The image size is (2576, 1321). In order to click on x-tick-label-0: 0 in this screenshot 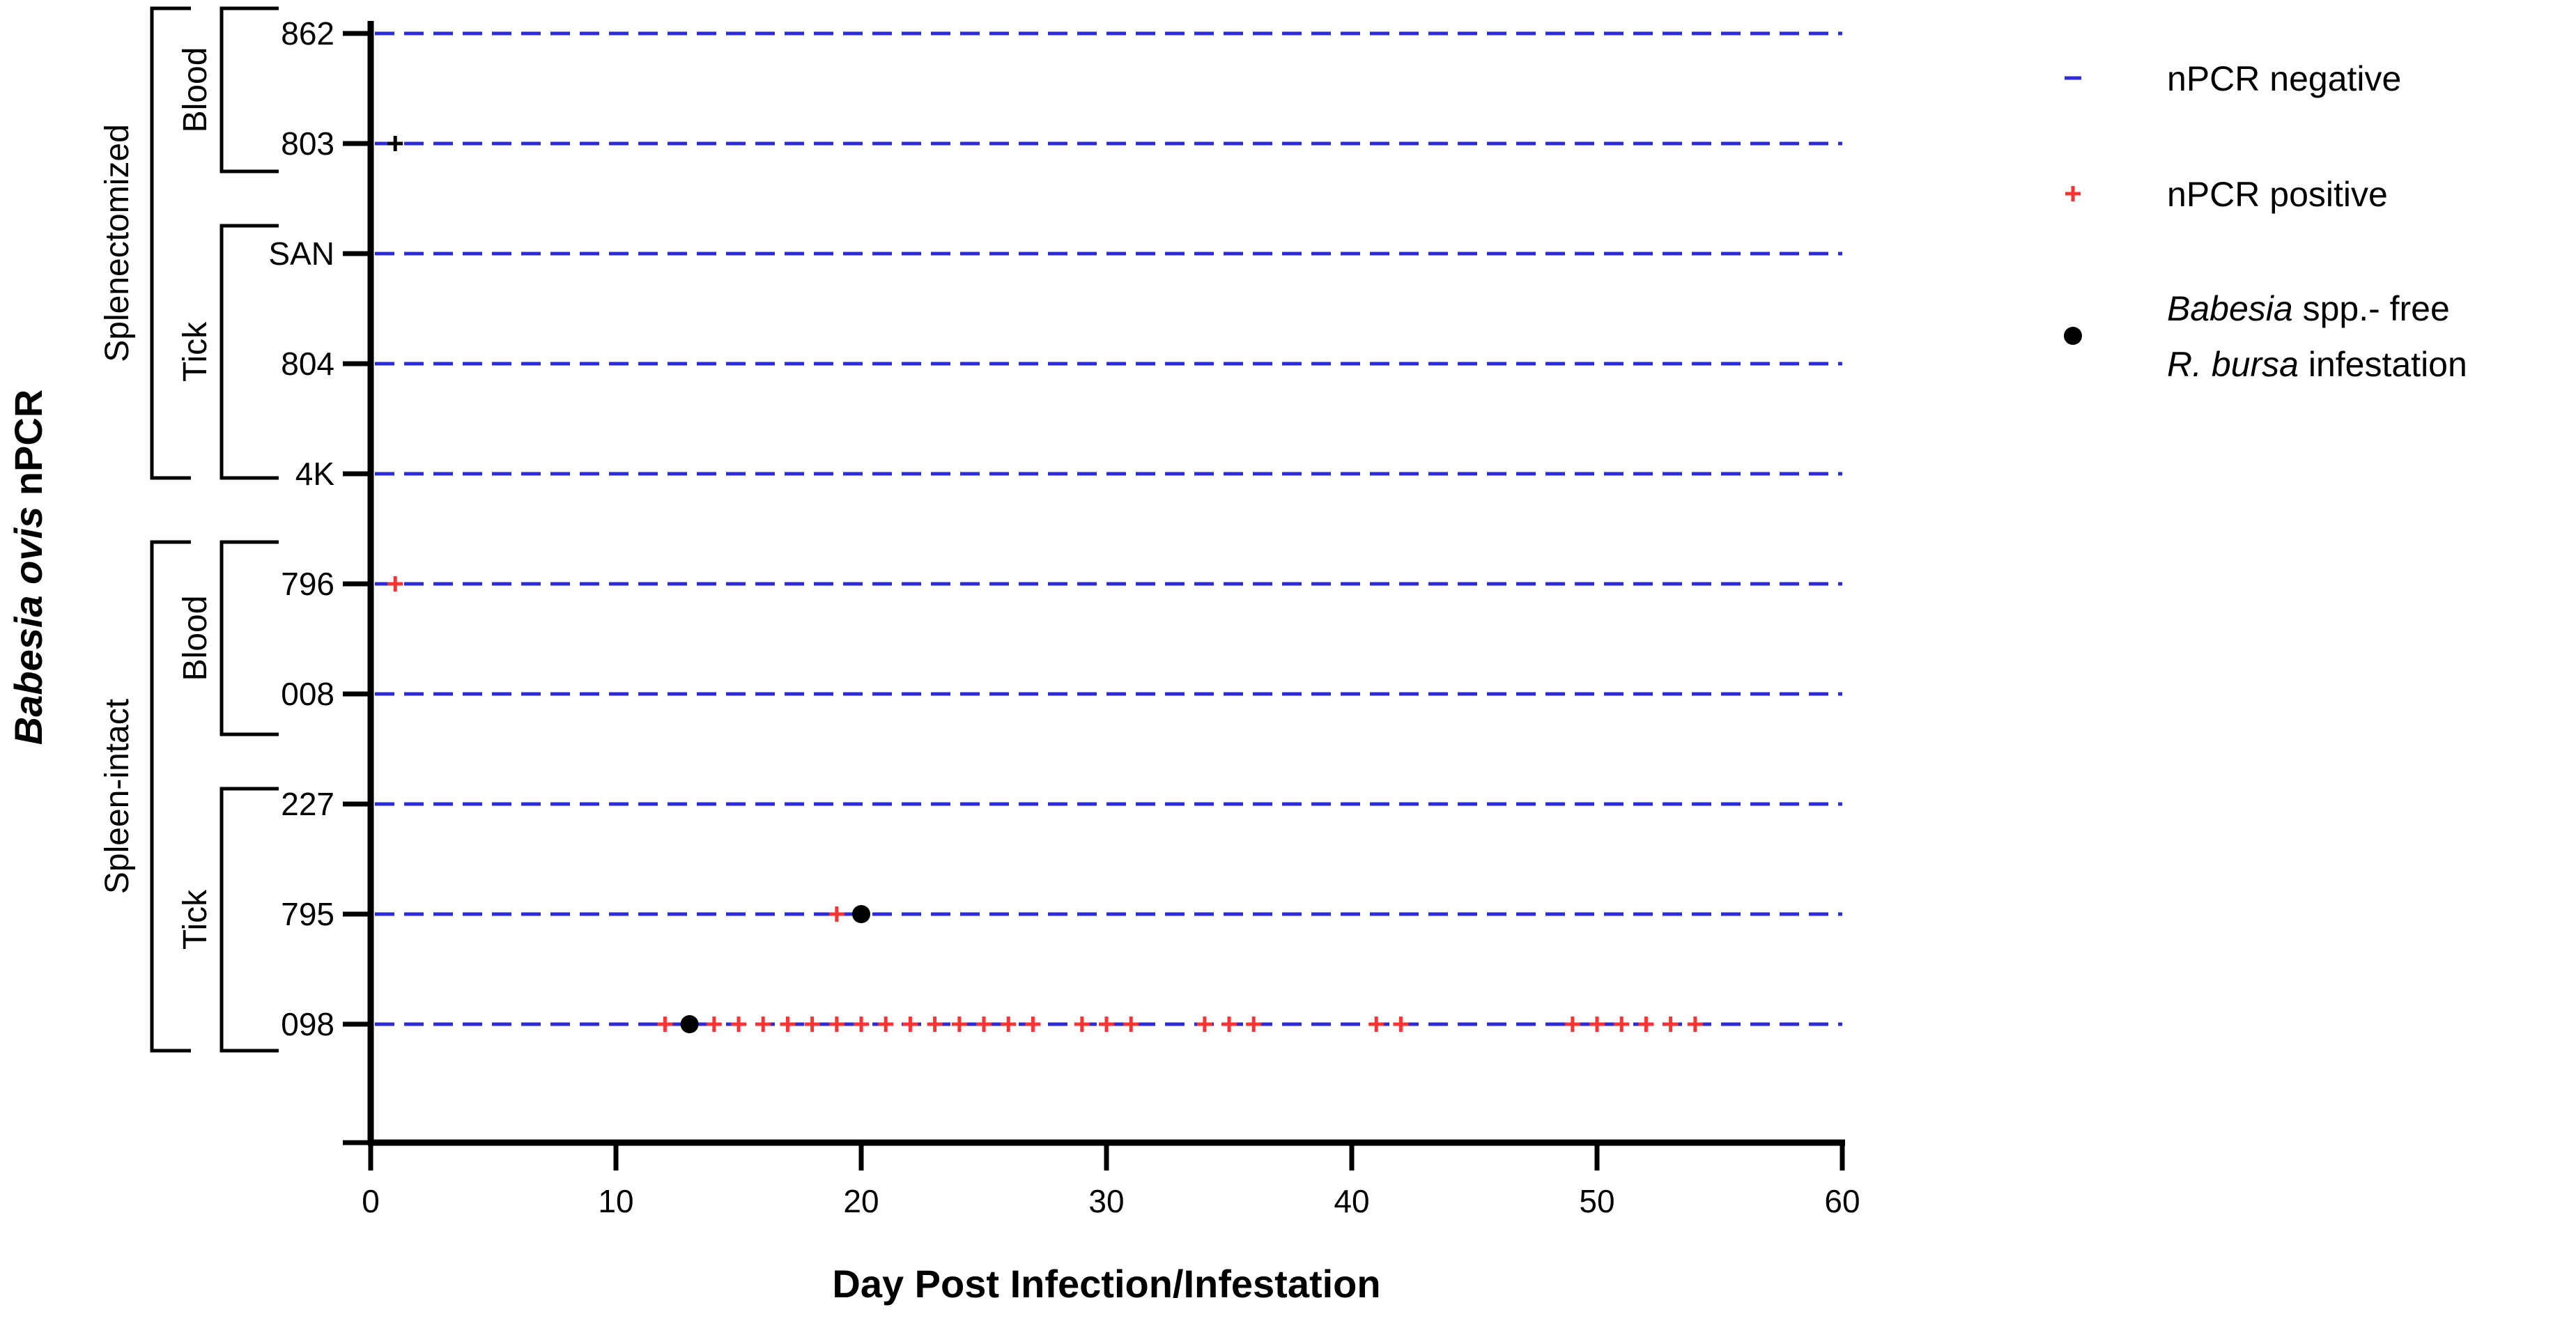, I will do `click(371, 1201)`.